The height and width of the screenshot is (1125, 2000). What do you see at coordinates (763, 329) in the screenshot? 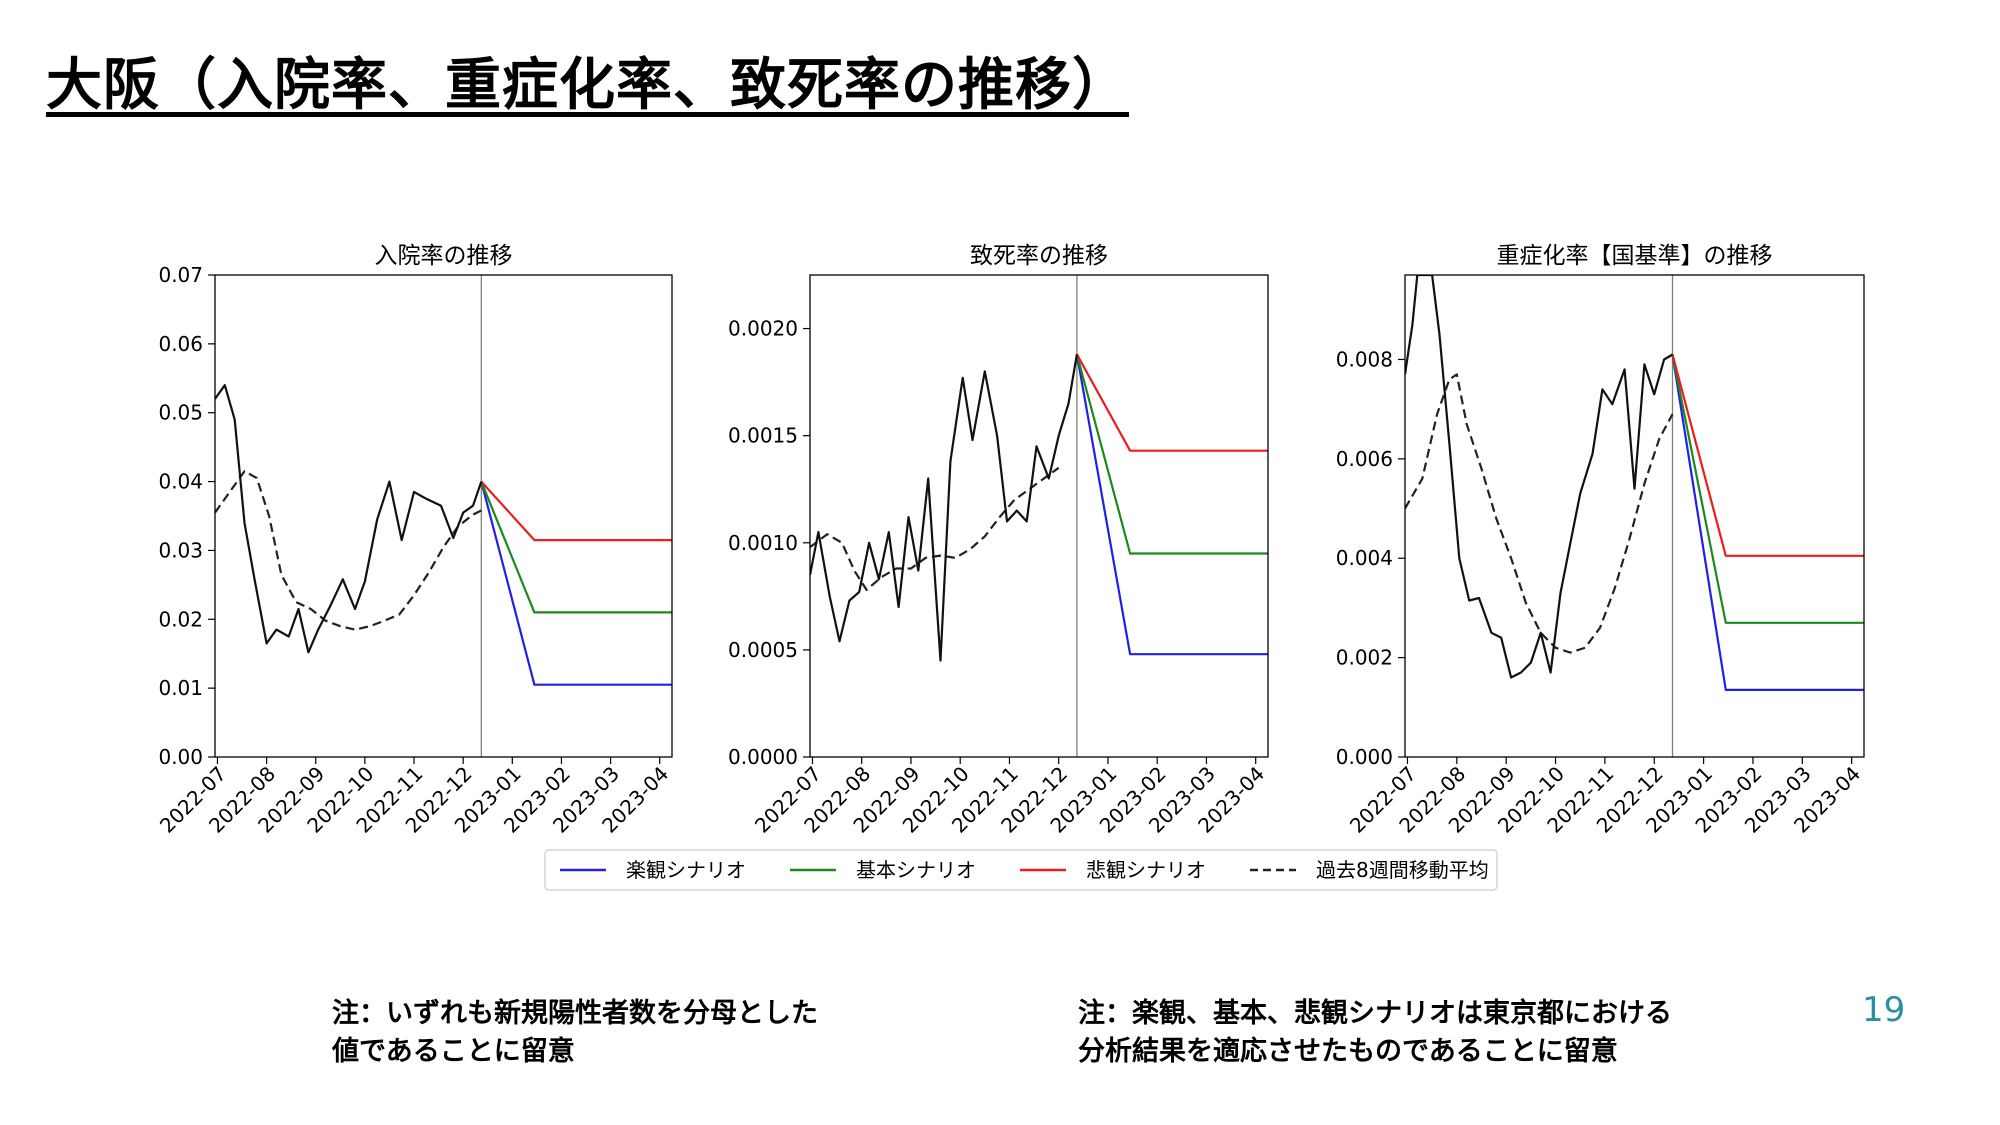
I see `y-tick-label: 0.0020` at bounding box center [763, 329].